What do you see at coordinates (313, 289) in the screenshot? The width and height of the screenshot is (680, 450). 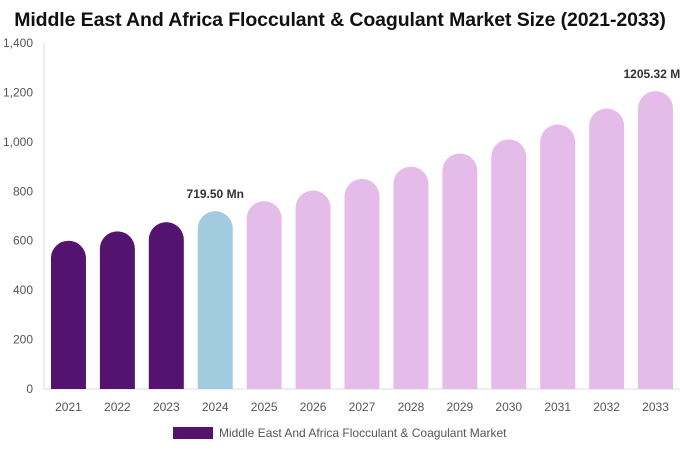 I see `bar-2026` at bounding box center [313, 289].